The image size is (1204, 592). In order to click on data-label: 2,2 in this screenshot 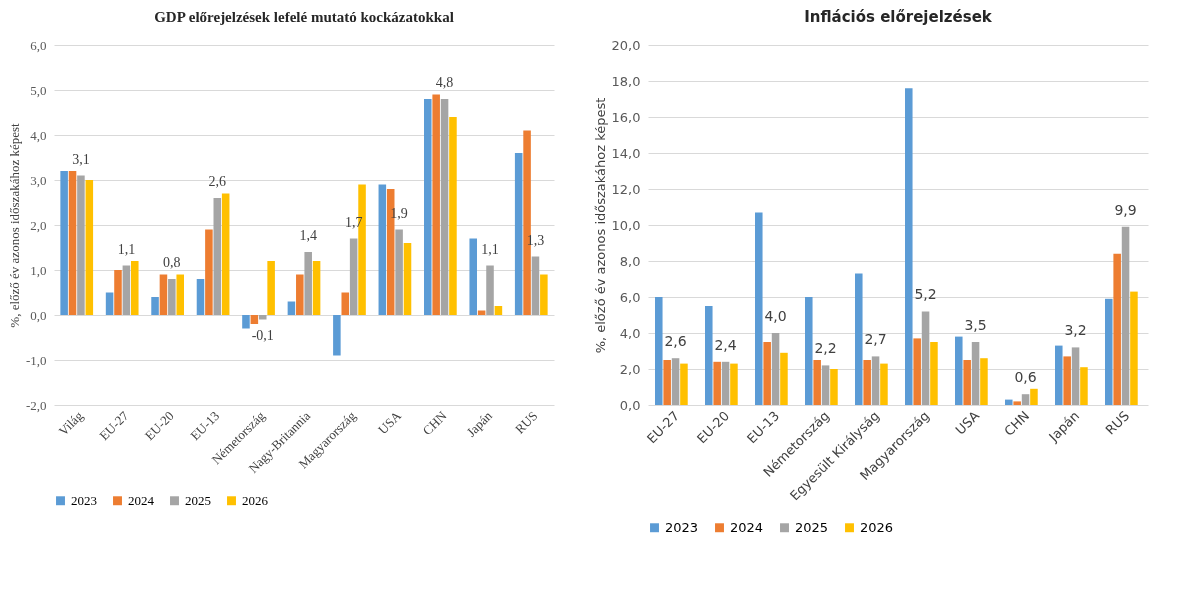, I will do `click(825, 348)`.